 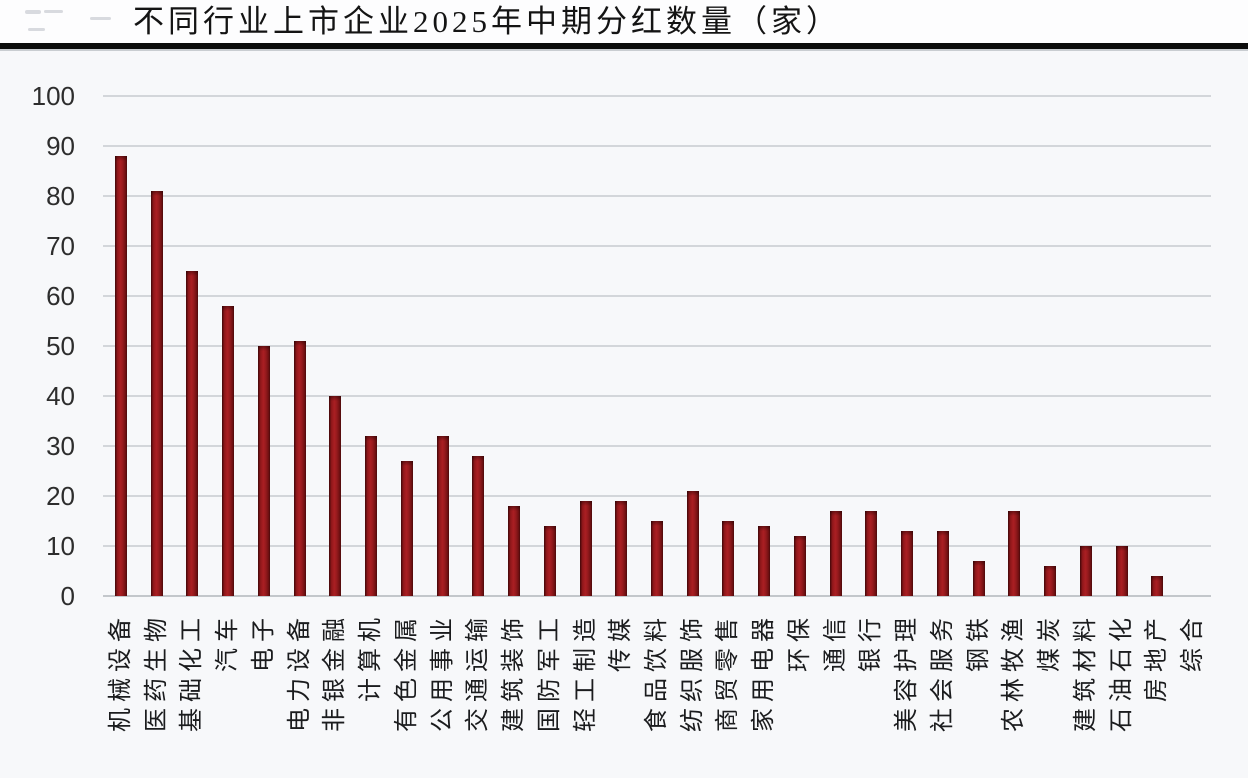 What do you see at coordinates (60, 446) in the screenshot?
I see `y-axis-tick-label: 30` at bounding box center [60, 446].